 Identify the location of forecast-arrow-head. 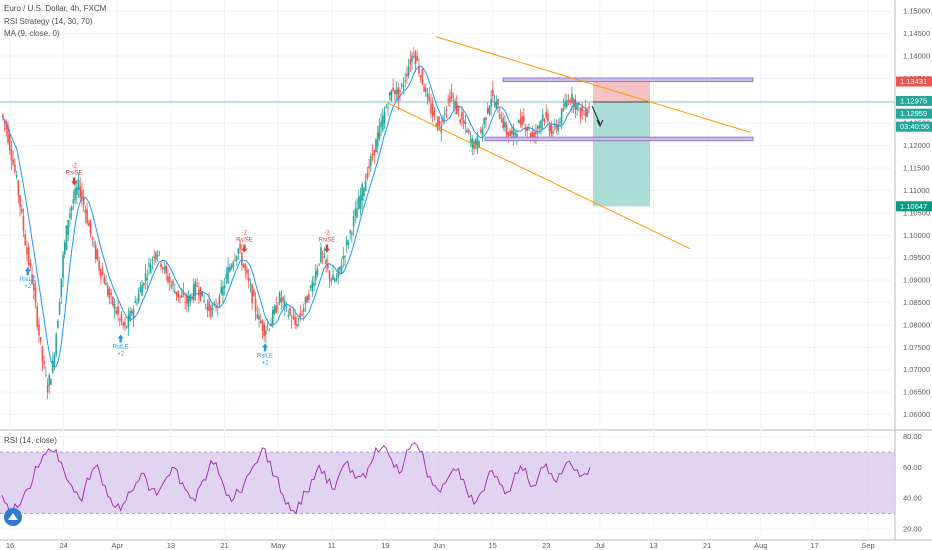
(600, 123).